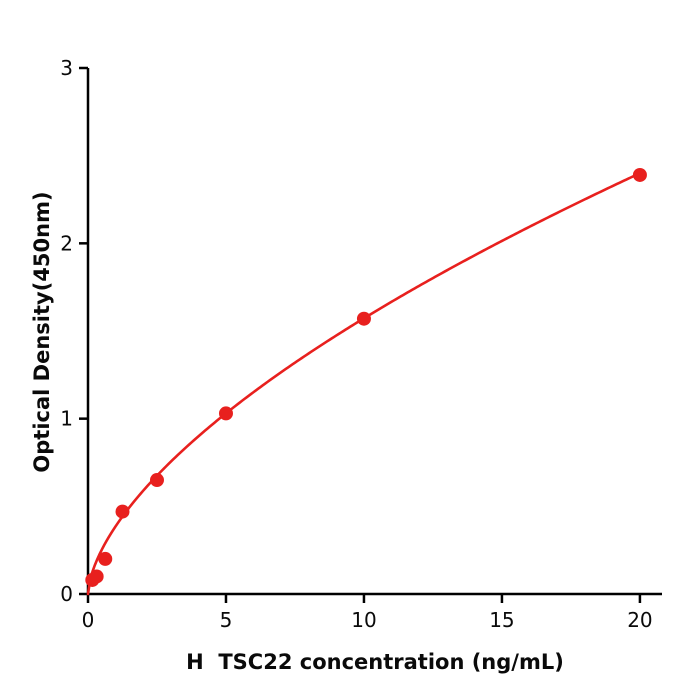 This screenshot has width=700, height=700. What do you see at coordinates (226, 620) in the screenshot?
I see `x-tick-label: 5` at bounding box center [226, 620].